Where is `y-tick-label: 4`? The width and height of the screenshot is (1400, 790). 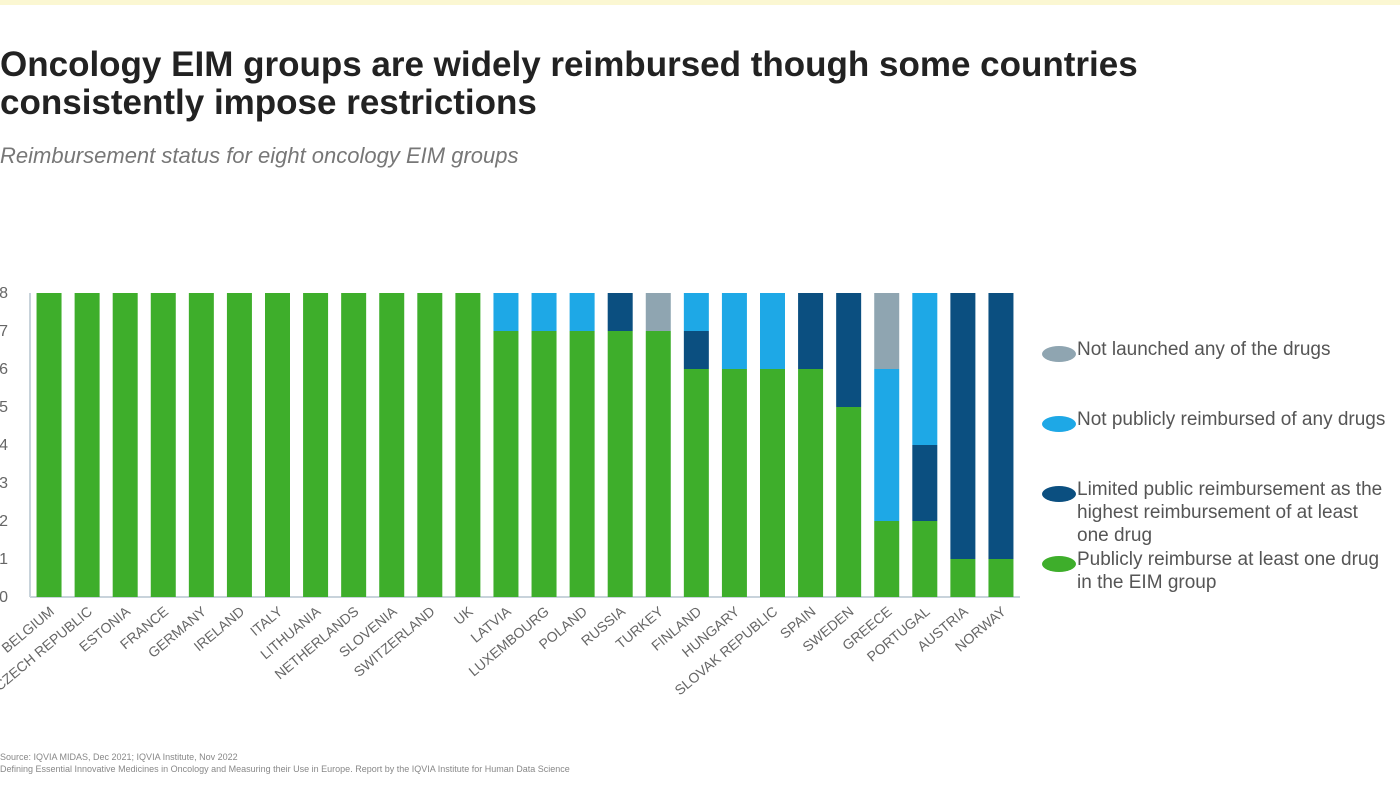 y-tick-label: 4 is located at coordinates (4, 445).